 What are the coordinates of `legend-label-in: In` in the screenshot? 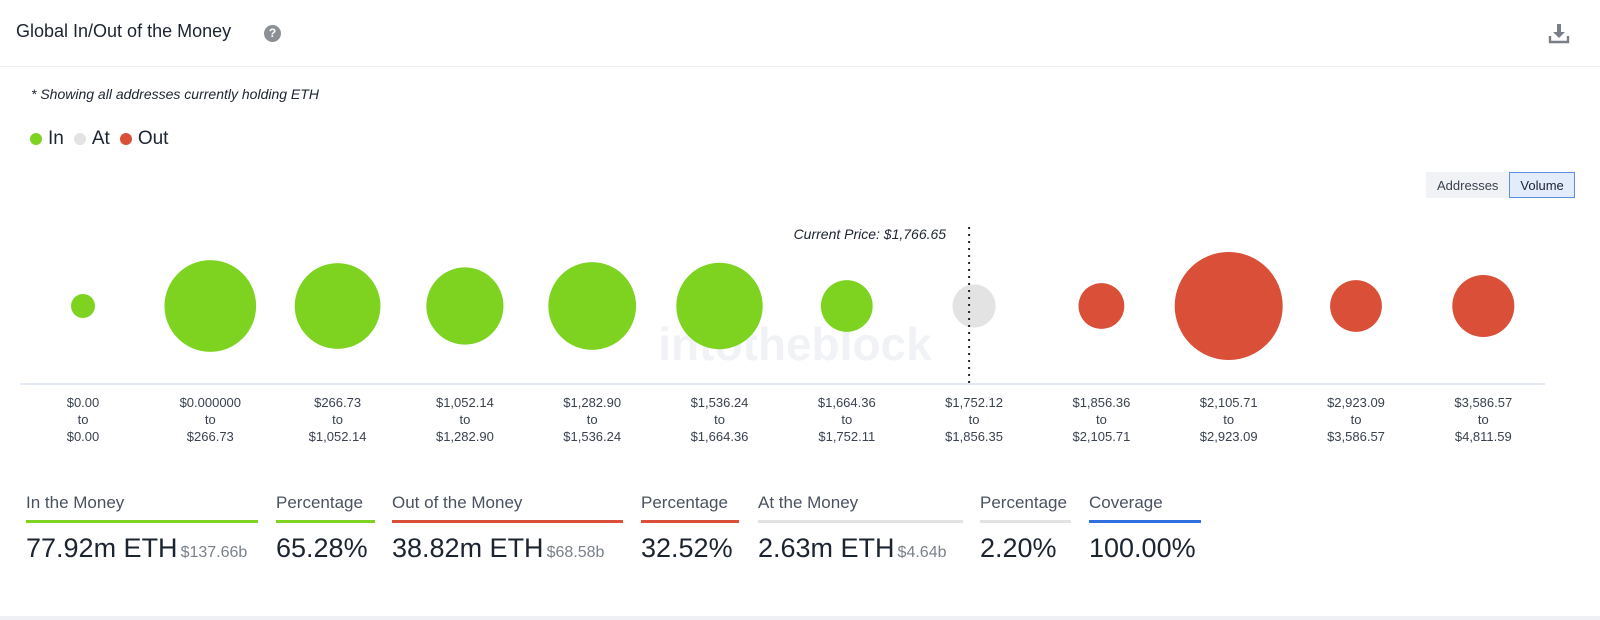 It's located at (56, 138).